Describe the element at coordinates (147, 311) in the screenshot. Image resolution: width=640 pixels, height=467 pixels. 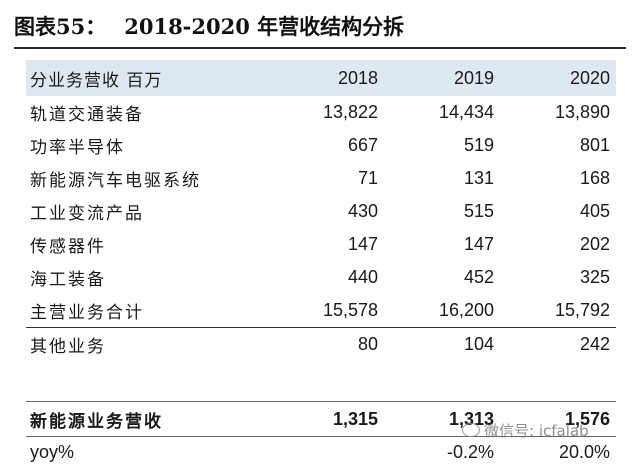
I see `row-label: 主营业务合计` at that location.